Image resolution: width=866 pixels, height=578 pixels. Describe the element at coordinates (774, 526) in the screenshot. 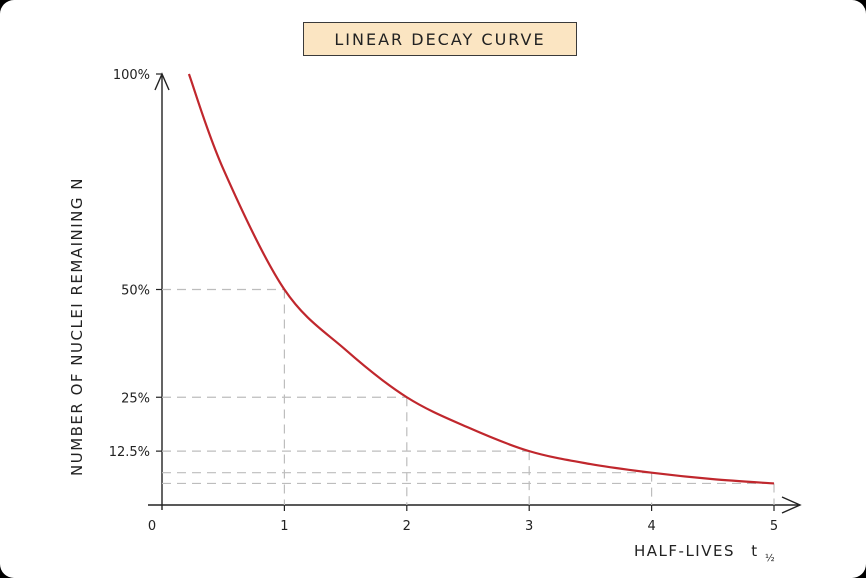

I see `x-tick-label: 5` at that location.